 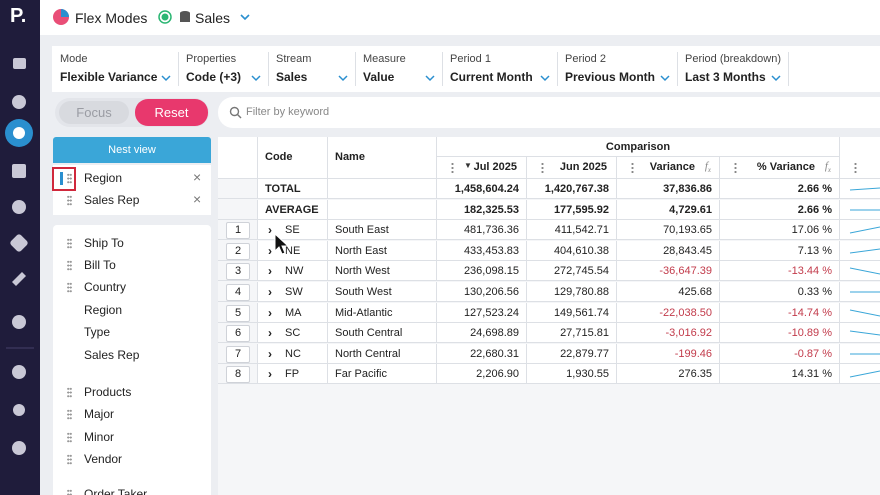 What do you see at coordinates (19, 63) in the screenshot?
I see `home-icon` at bounding box center [19, 63].